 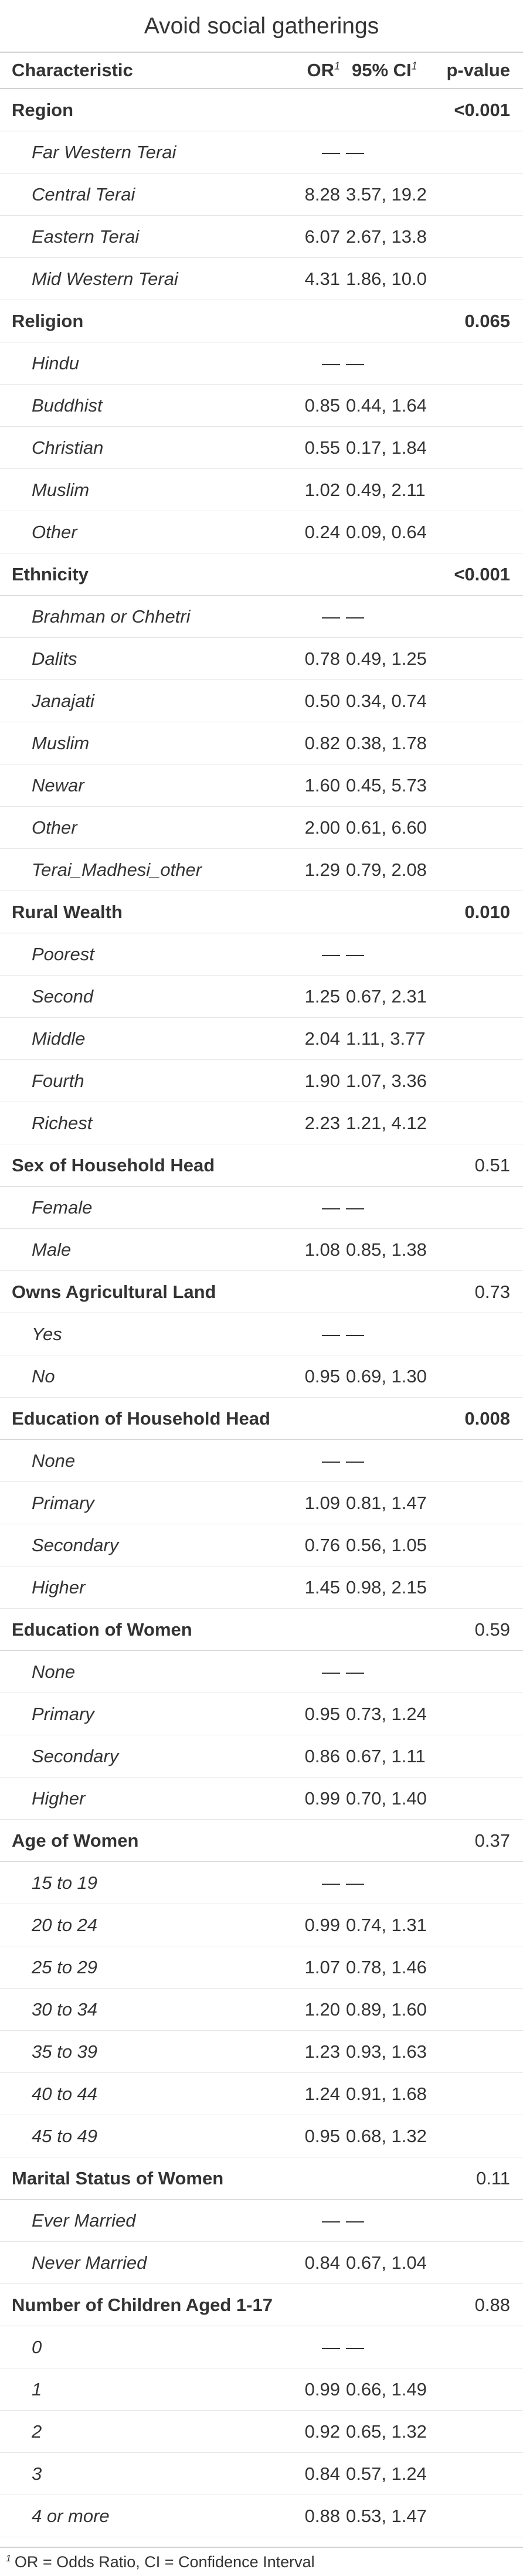 I want to click on level-row: 4 or more 0.88 0.53, 1.47, so click(x=261, y=2516).